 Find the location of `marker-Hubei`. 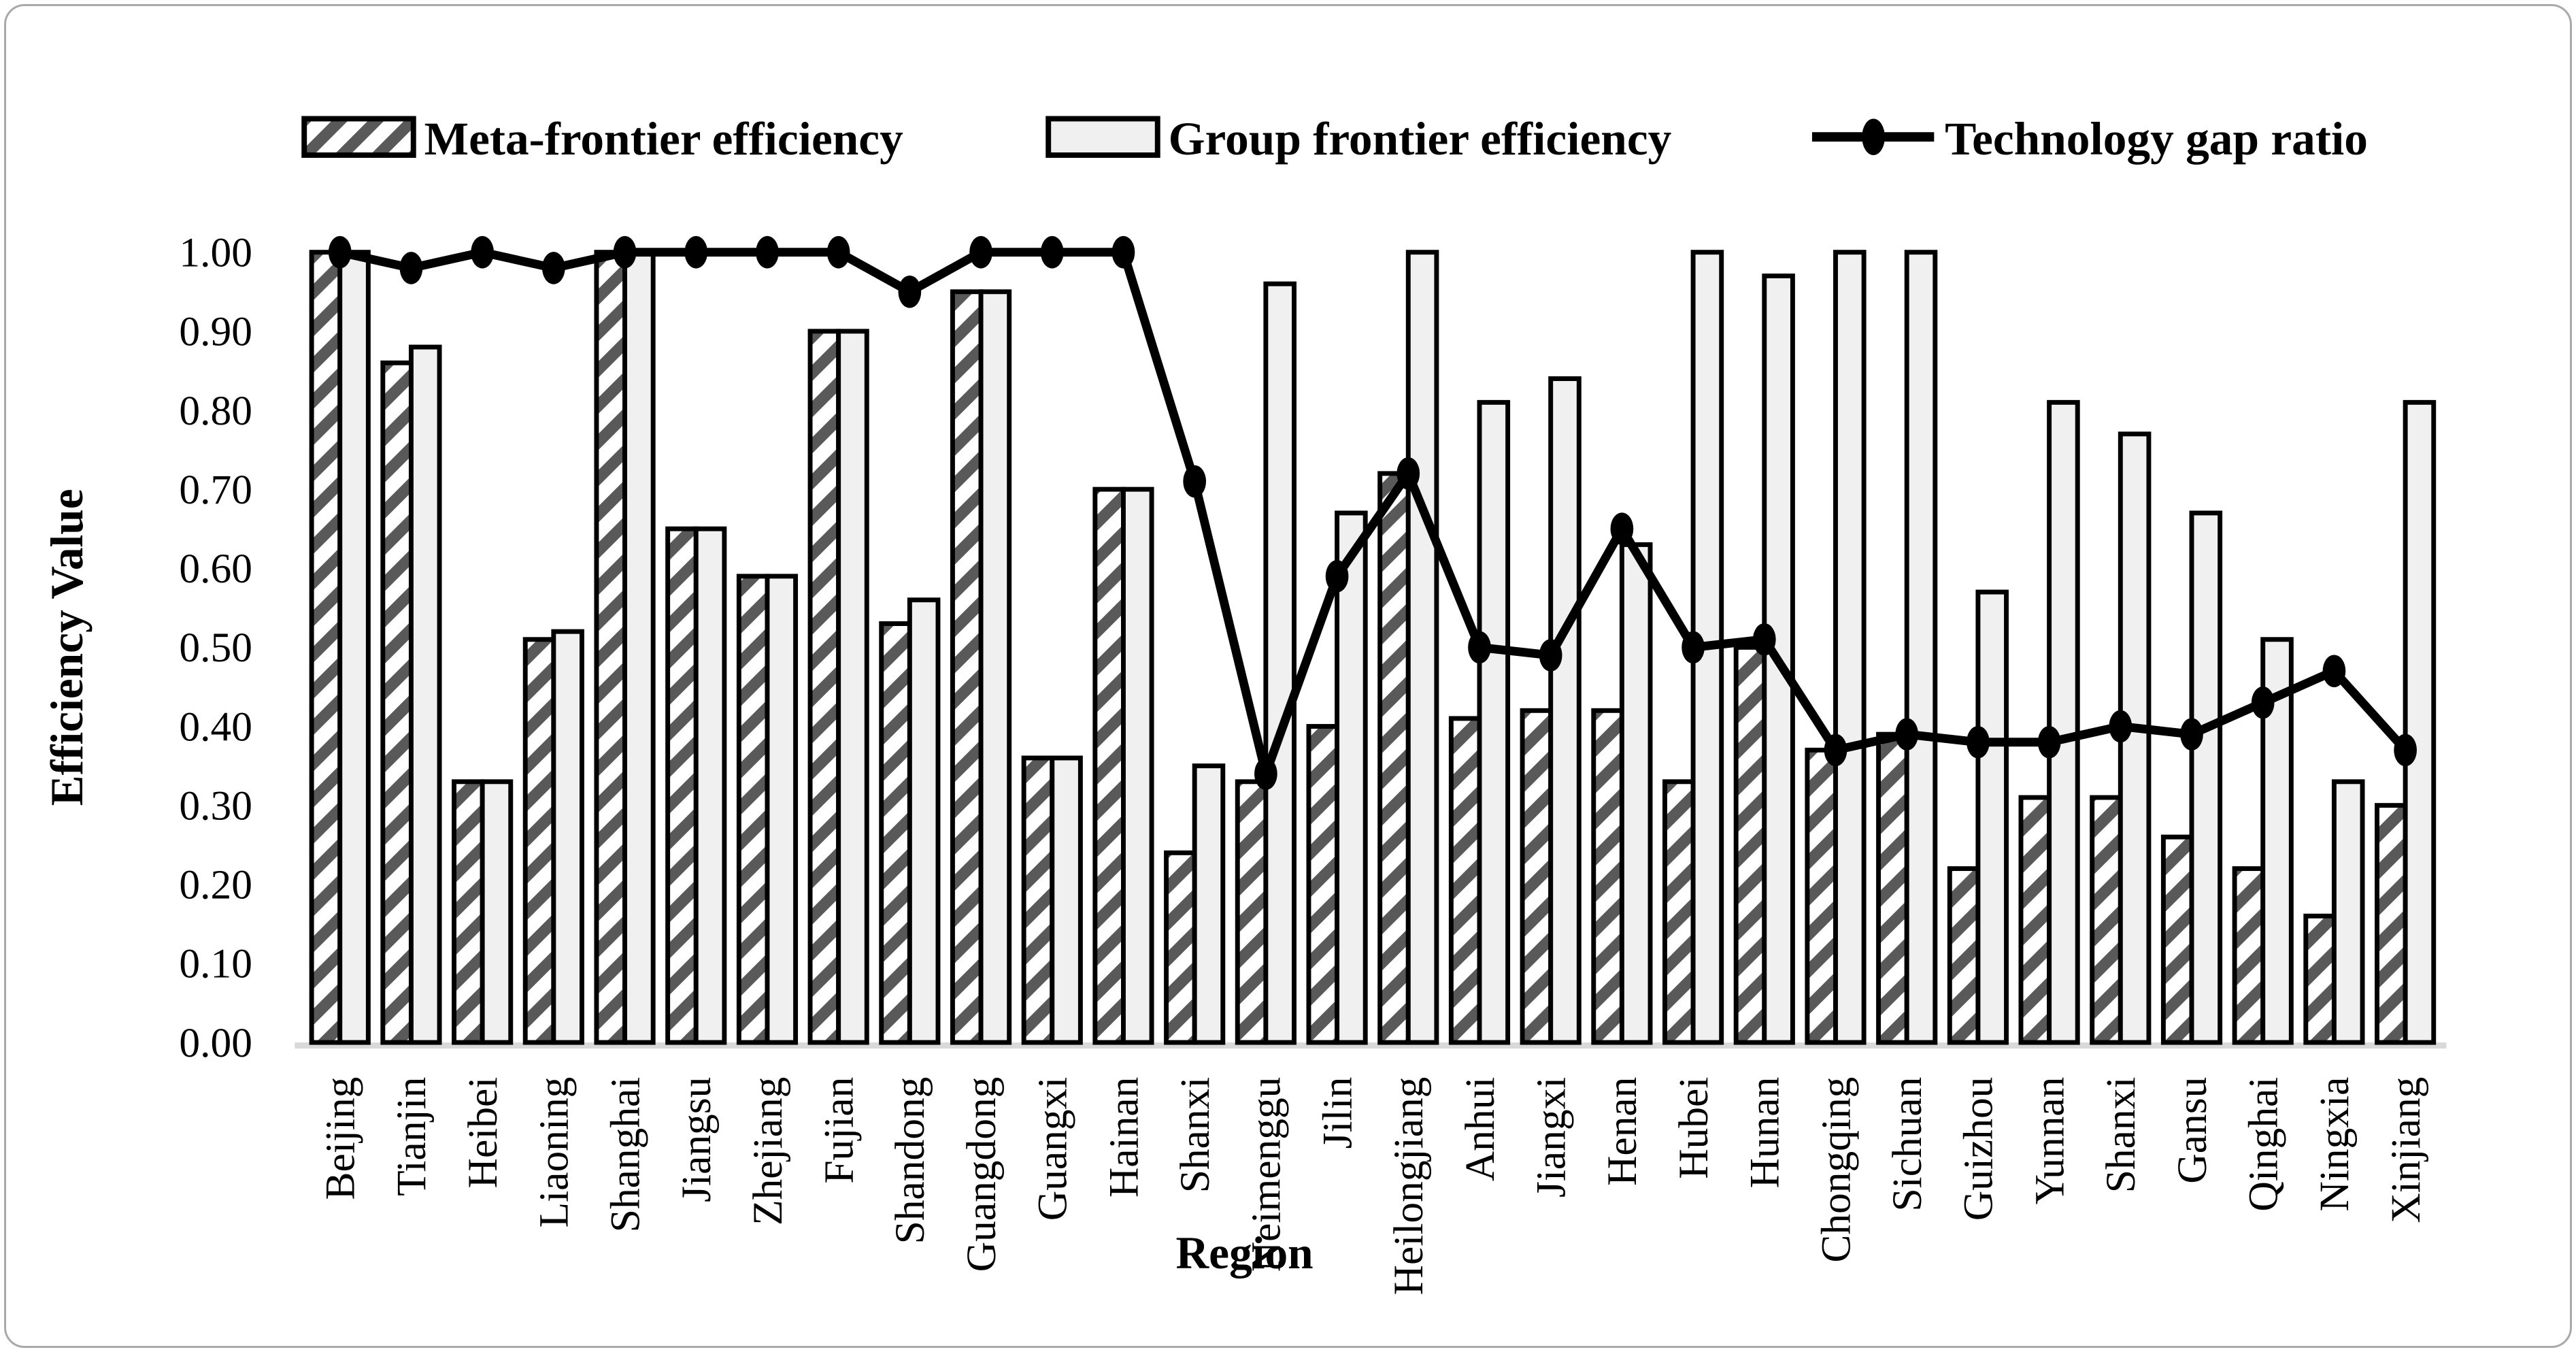

marker-Hubei is located at coordinates (1693, 647).